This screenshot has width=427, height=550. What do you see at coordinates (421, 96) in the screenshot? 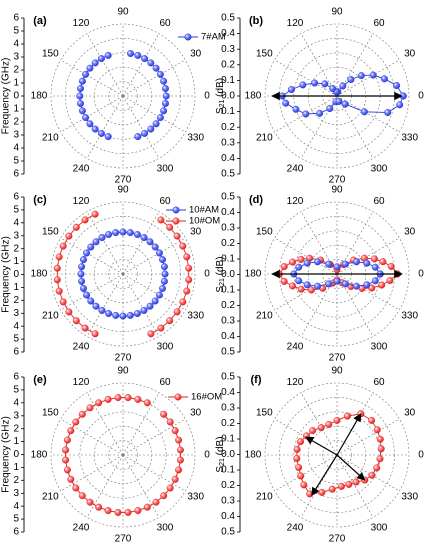
I see `angle-tick-label: 0` at bounding box center [421, 96].